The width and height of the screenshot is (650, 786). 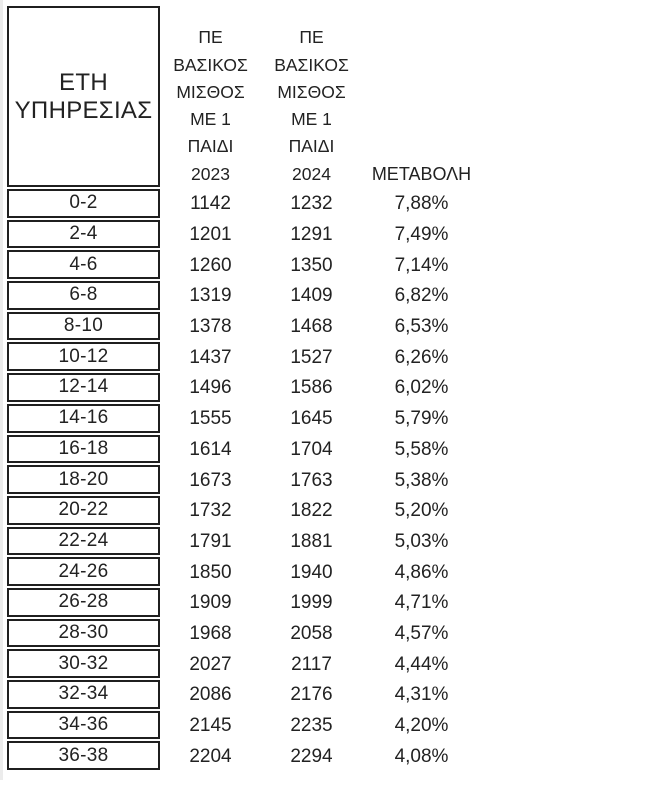 I want to click on salary-2023-cell: 2204, so click(x=210, y=756).